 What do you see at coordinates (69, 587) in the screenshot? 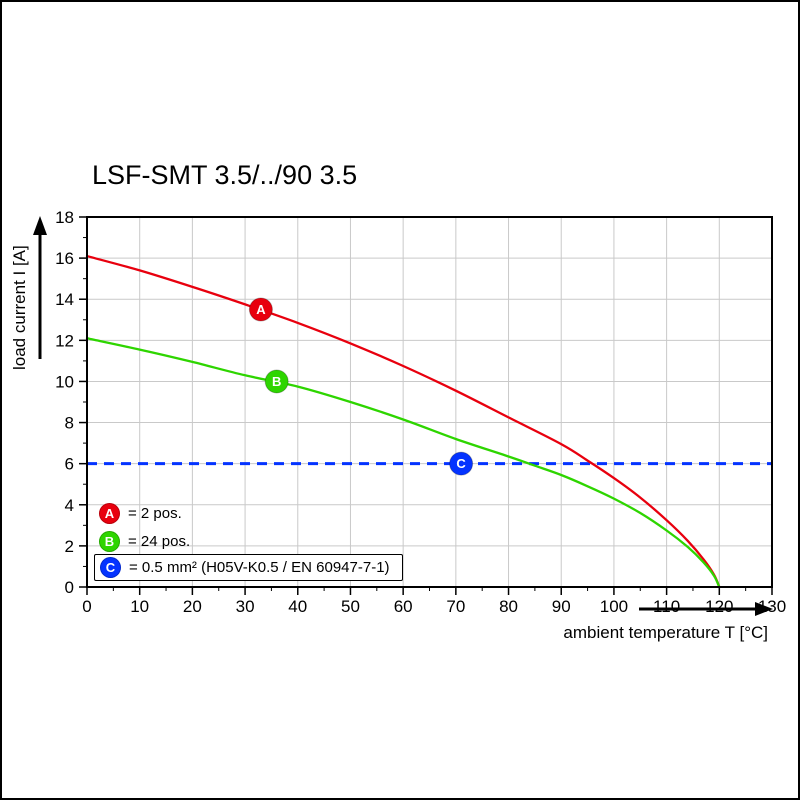
I see `y-tick-label: 0` at bounding box center [69, 587].